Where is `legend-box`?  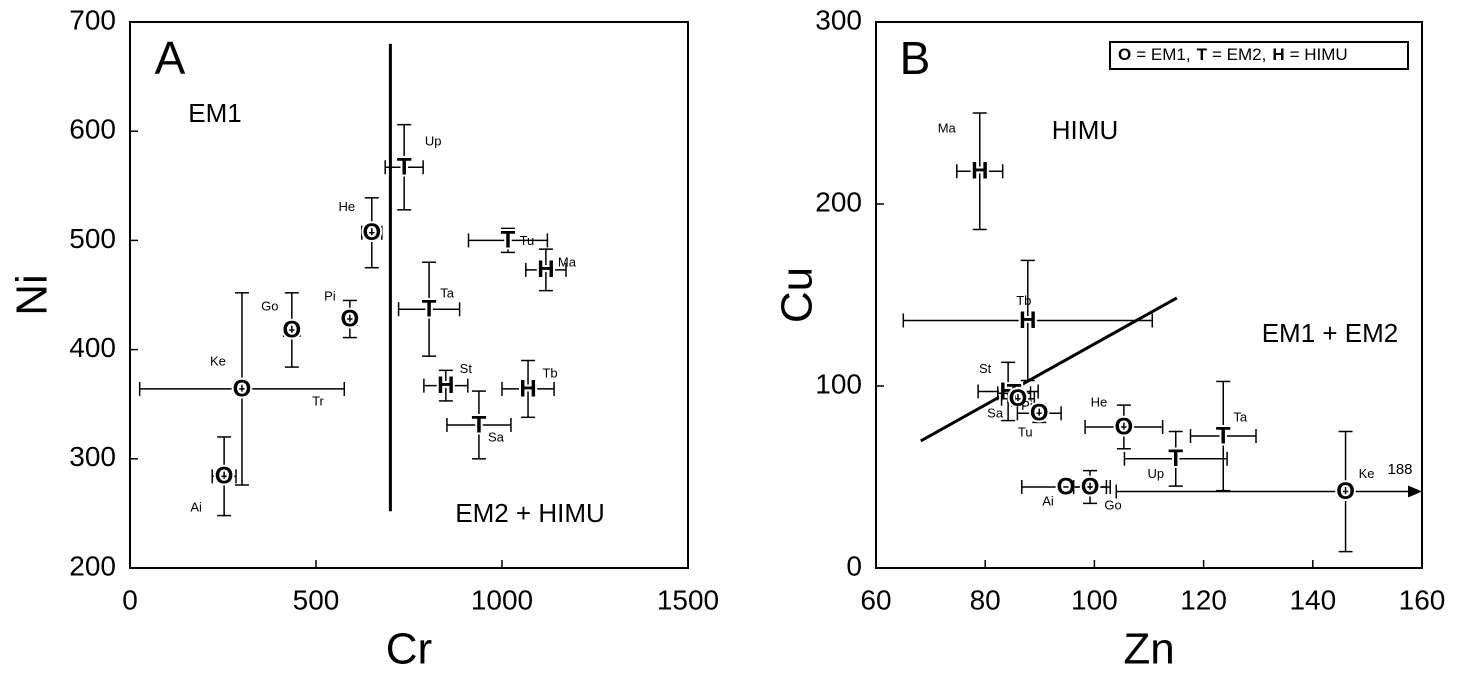
legend-box is located at coordinates (1259, 55).